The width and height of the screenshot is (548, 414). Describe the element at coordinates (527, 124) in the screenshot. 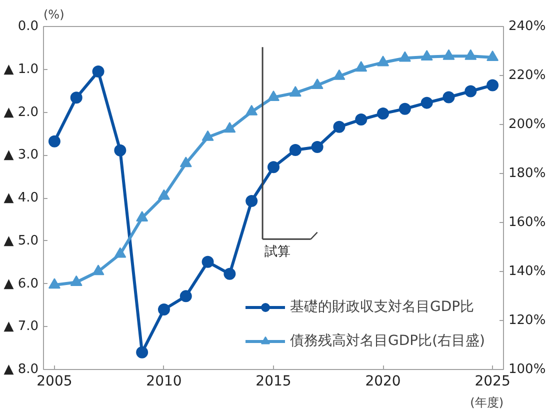

I see `y2-tick-label: 200%` at that location.